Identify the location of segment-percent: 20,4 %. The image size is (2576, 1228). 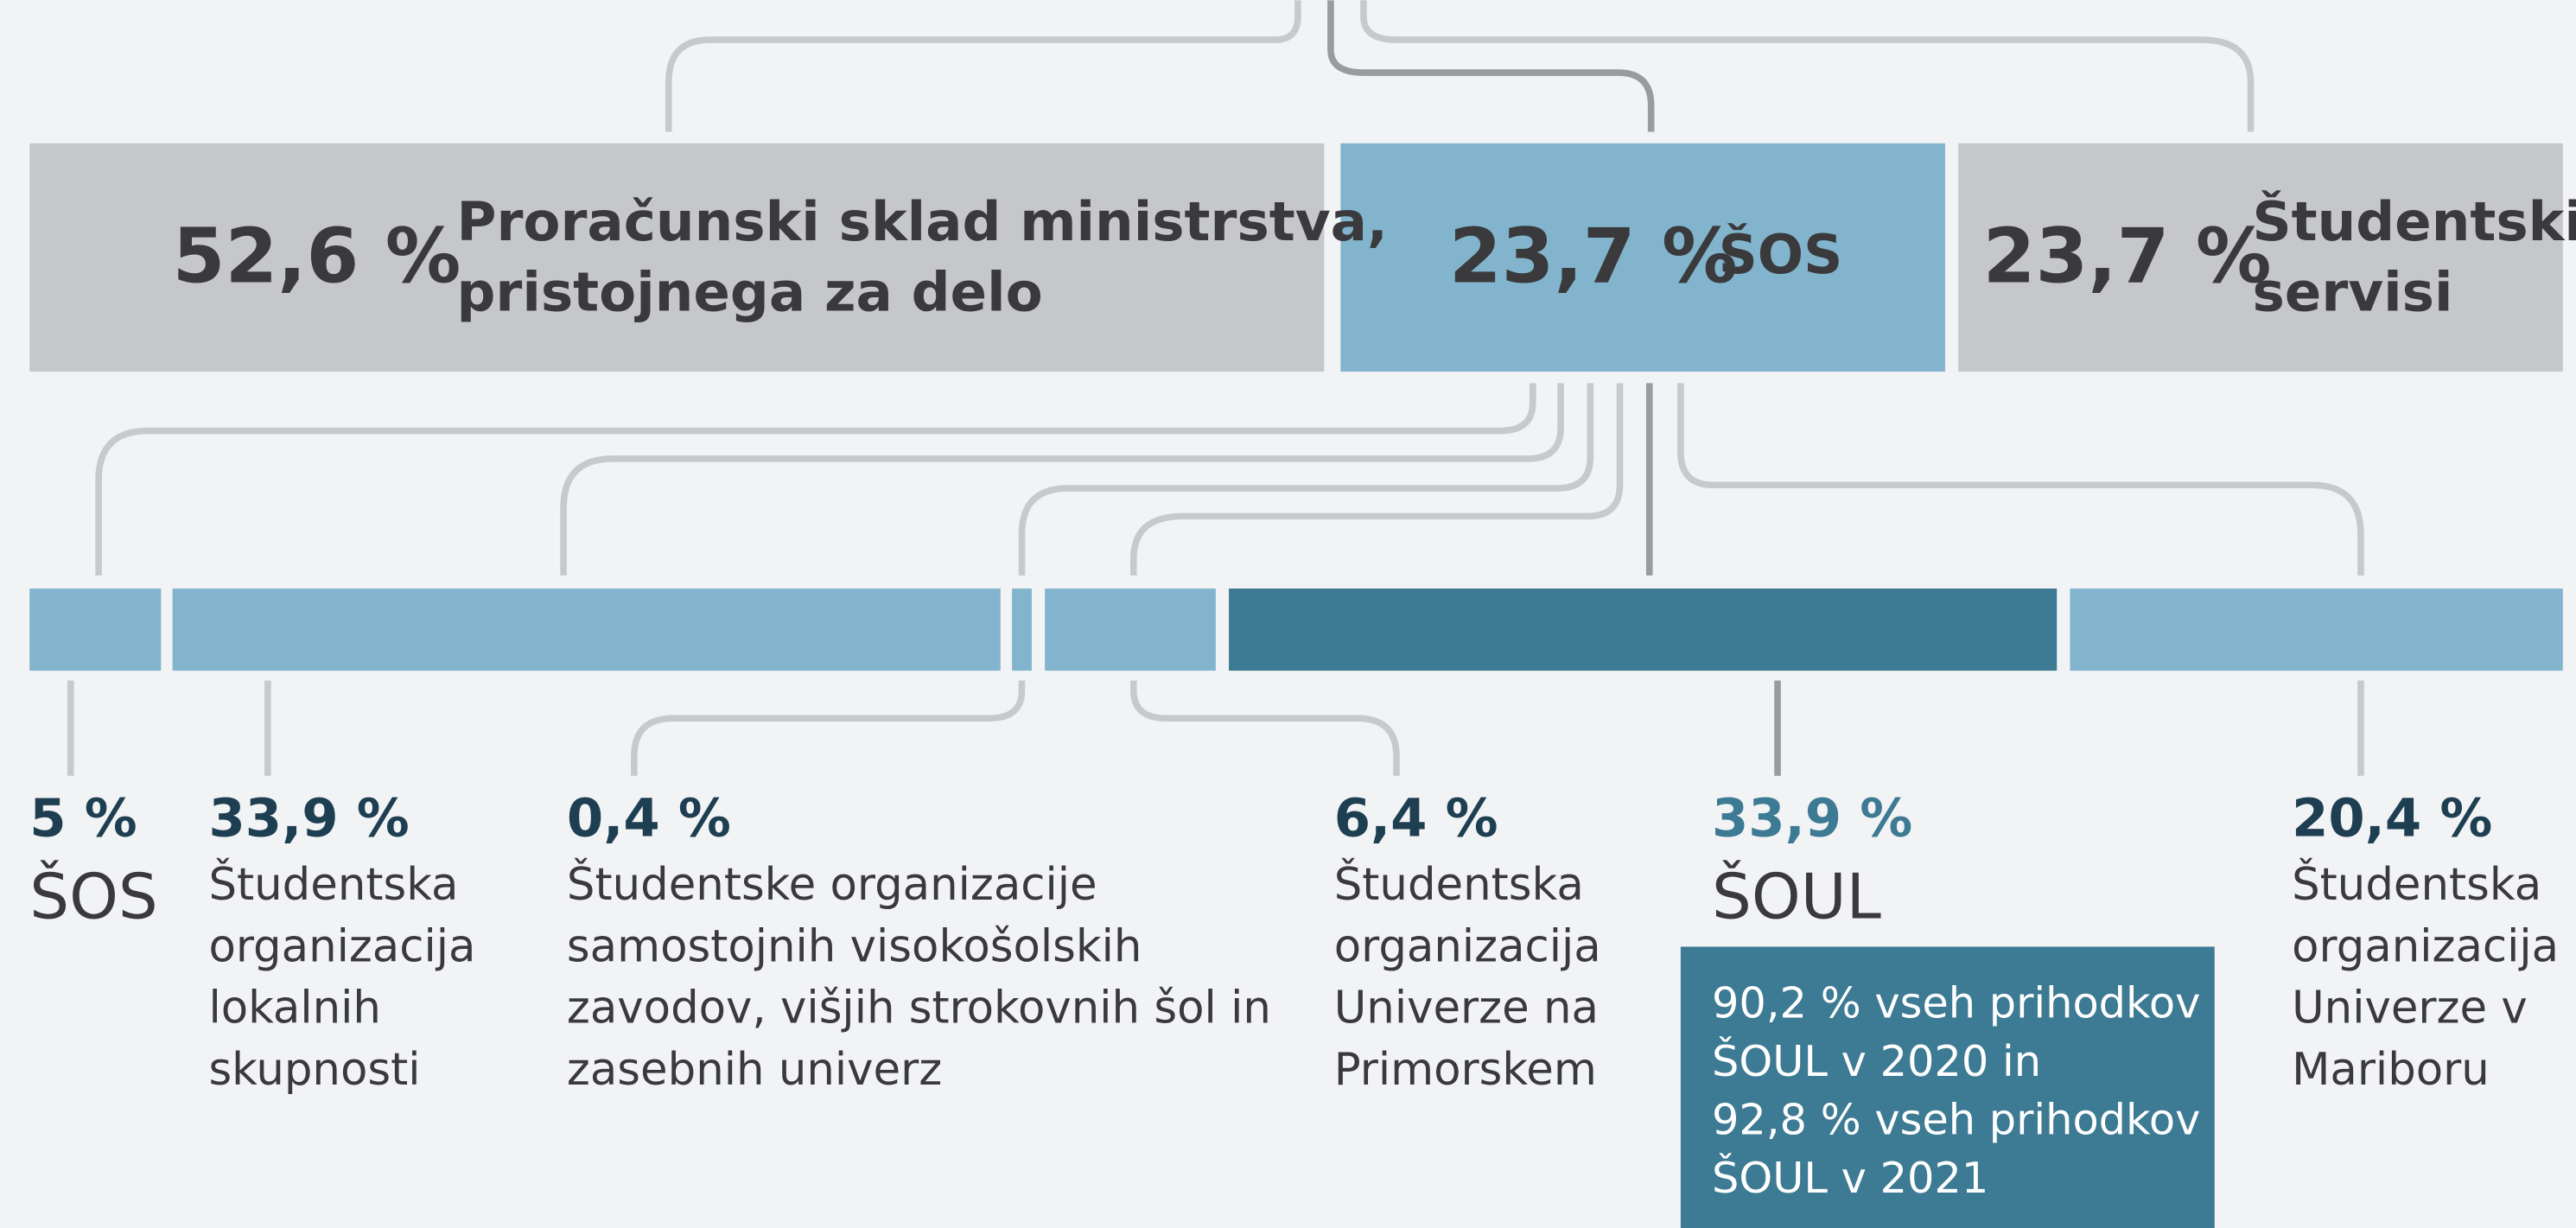
(2392, 819).